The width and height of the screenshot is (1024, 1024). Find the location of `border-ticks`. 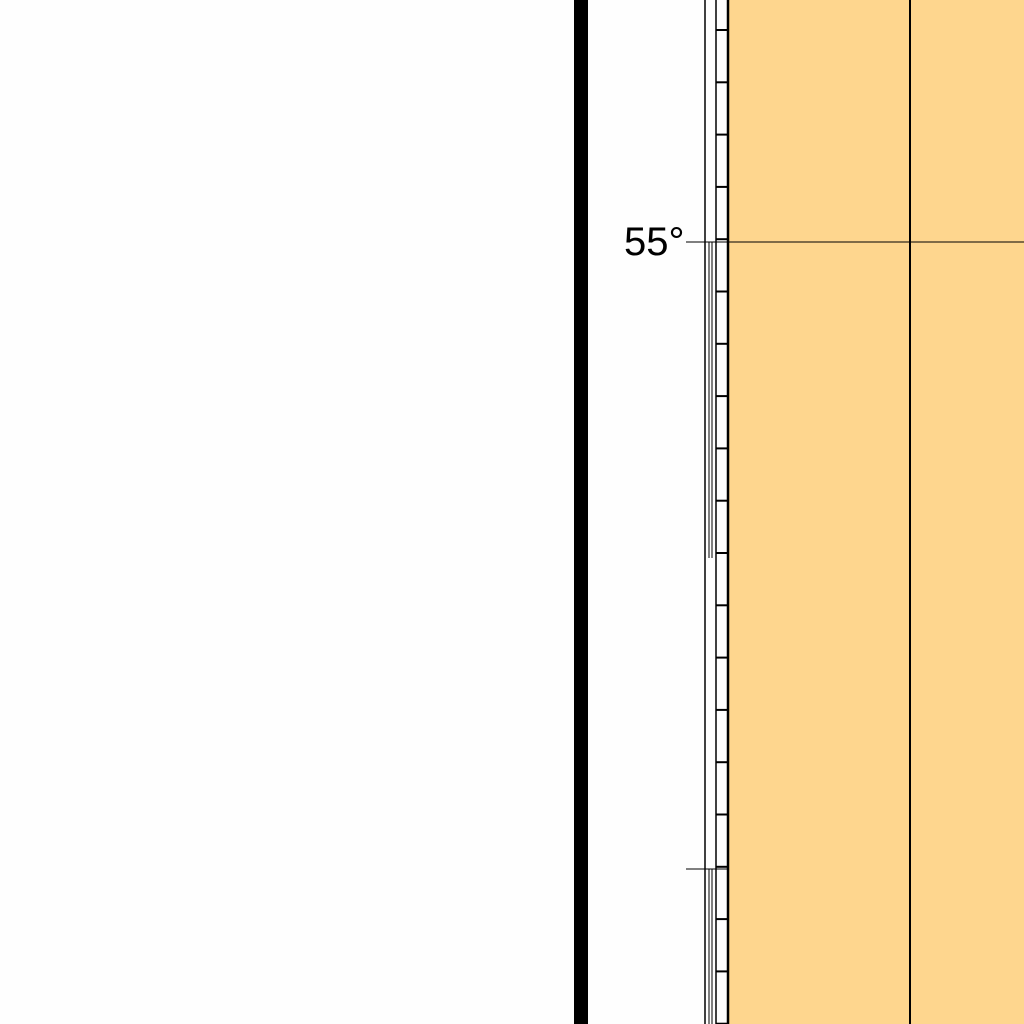

border-ticks is located at coordinates (722, 526).